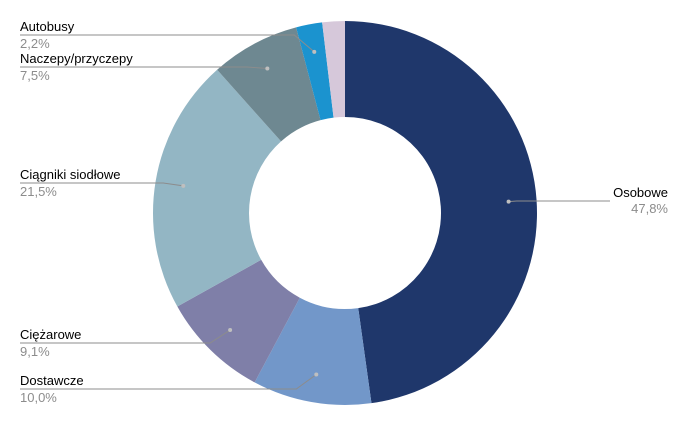 Image resolution: width=690 pixels, height=427 pixels. I want to click on leader-dot-autobusy, so click(314, 51).